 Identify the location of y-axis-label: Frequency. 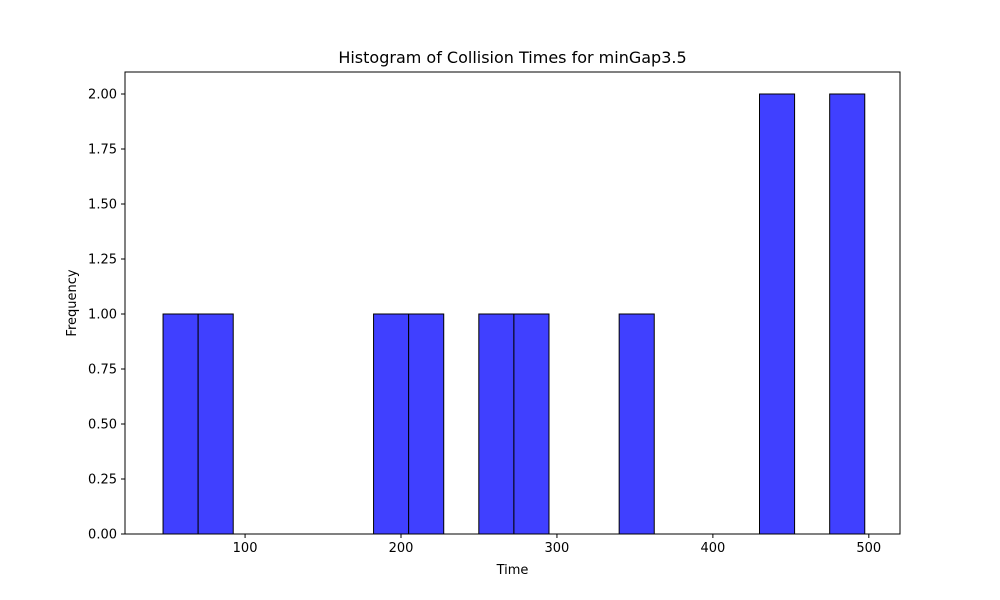
(72, 302).